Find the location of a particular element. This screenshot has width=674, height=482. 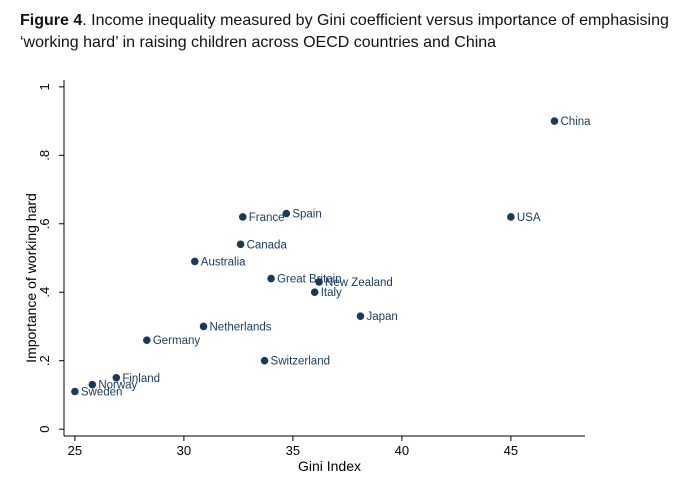

point-label-france: France is located at coordinates (267, 218).